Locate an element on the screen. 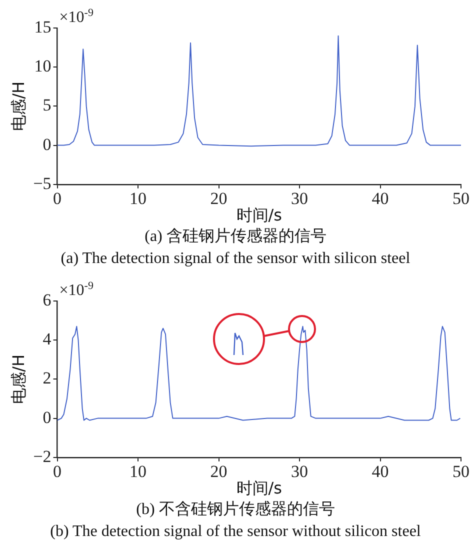  text: (b) The detection signal of the sensor without silicon steel is located at coordinates (235, 532).